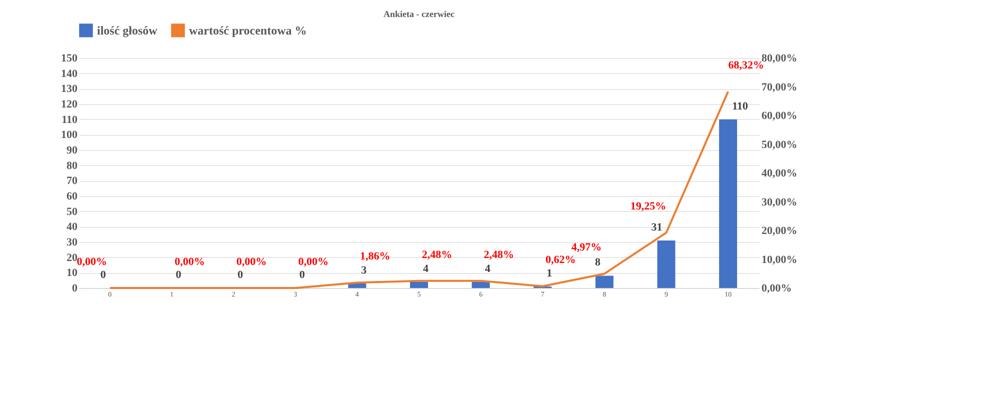  What do you see at coordinates (127, 30) in the screenshot?
I see `legend-label: ilość głosów` at bounding box center [127, 30].